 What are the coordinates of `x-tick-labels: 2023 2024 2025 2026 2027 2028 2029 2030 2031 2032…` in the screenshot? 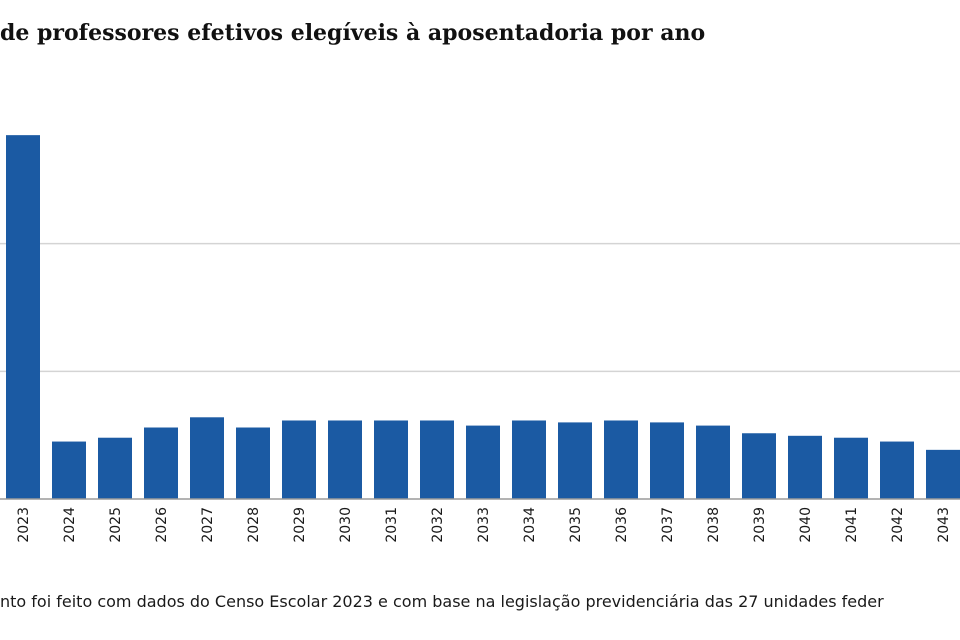 It's located at (484, 525).